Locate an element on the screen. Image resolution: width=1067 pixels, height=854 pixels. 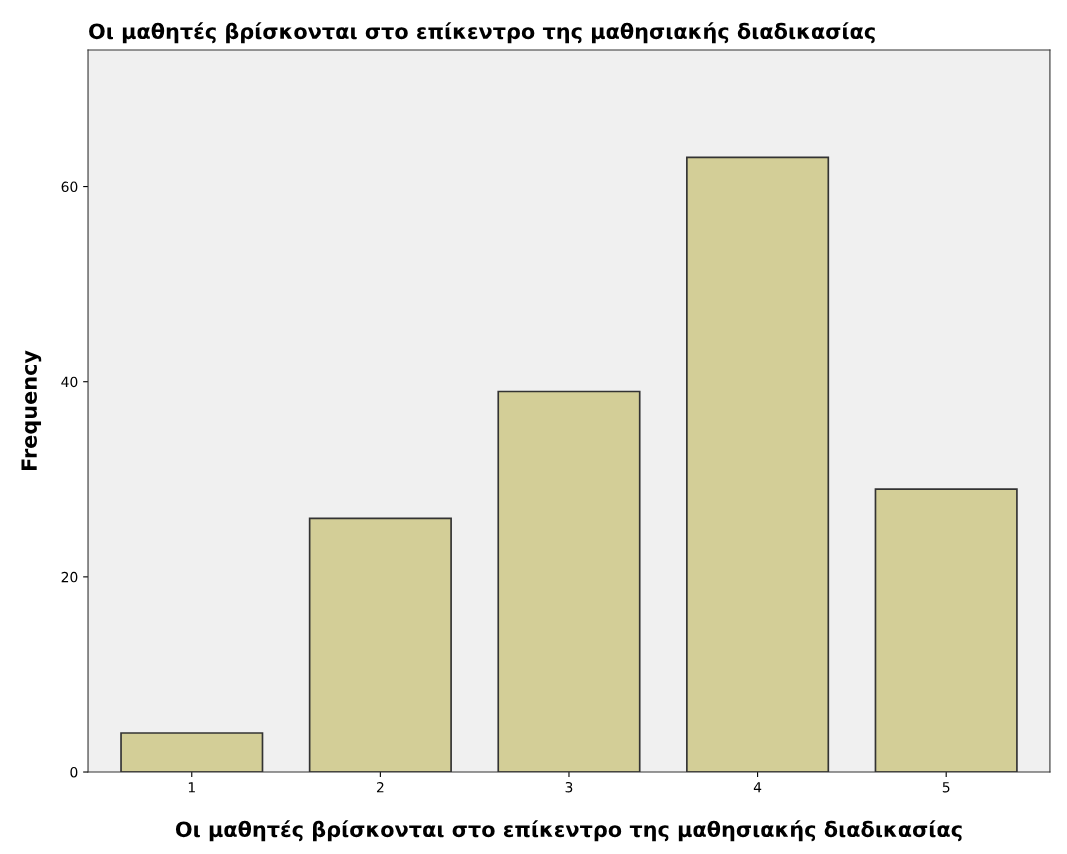
x-tick-label: 1 is located at coordinates (191, 787).